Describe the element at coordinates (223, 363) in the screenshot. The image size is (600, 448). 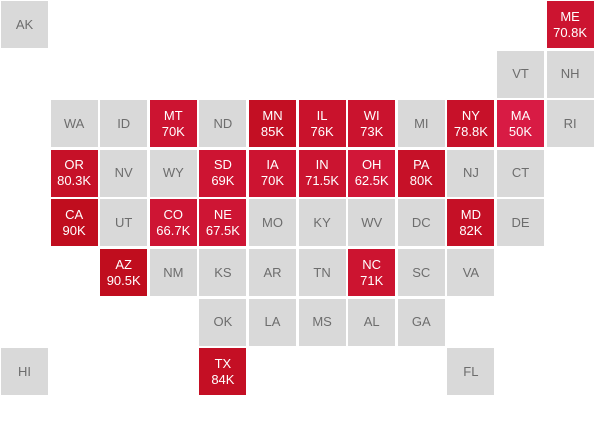
I see `state-abbr: TX` at that location.